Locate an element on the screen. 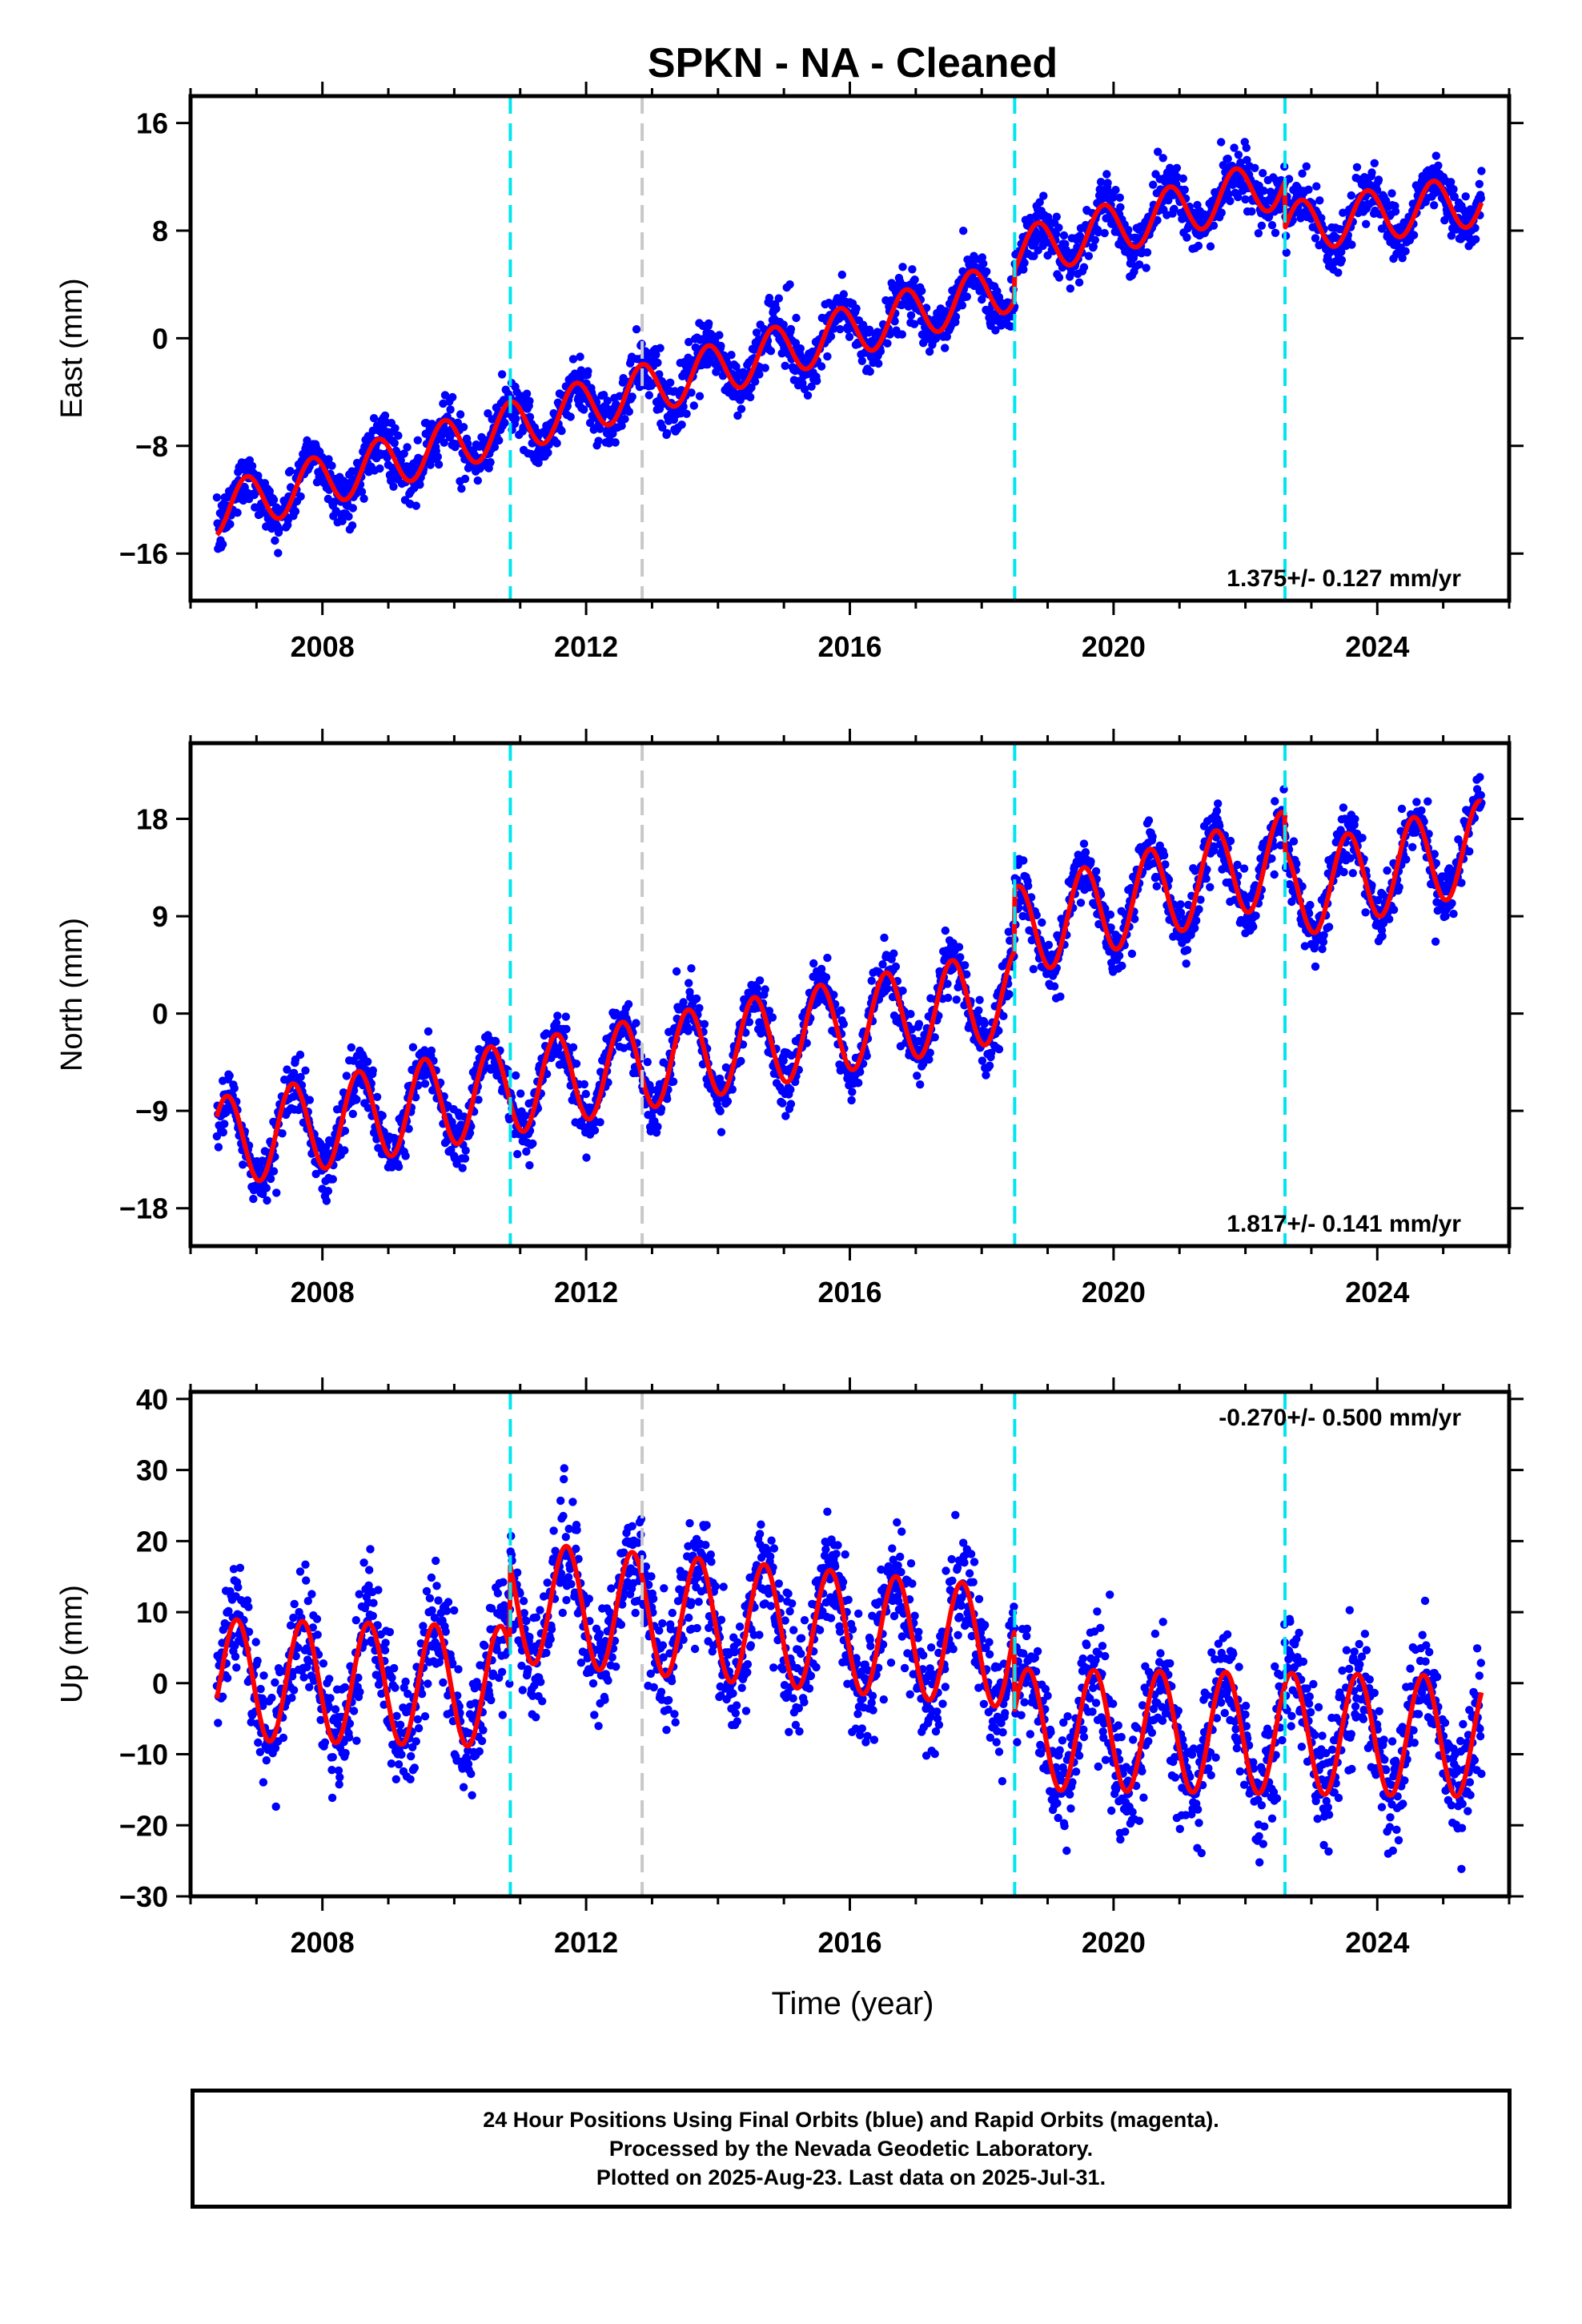  east-y-axis-label: East (mm) is located at coordinates (72, 348).